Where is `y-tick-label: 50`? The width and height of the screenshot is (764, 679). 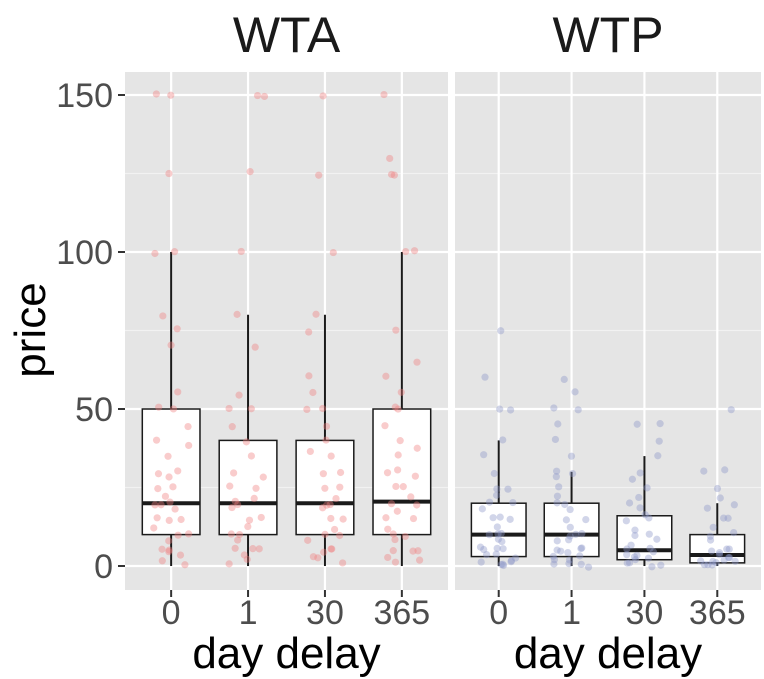 y-tick-label: 50 is located at coordinates (94, 410).